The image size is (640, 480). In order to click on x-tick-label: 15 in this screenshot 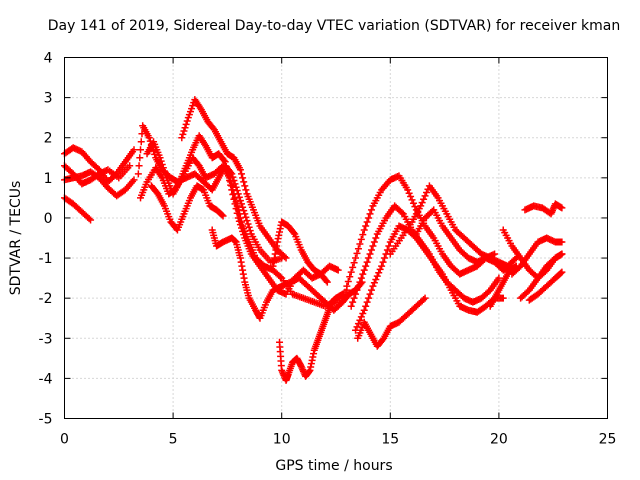, I will do `click(390, 440)`.